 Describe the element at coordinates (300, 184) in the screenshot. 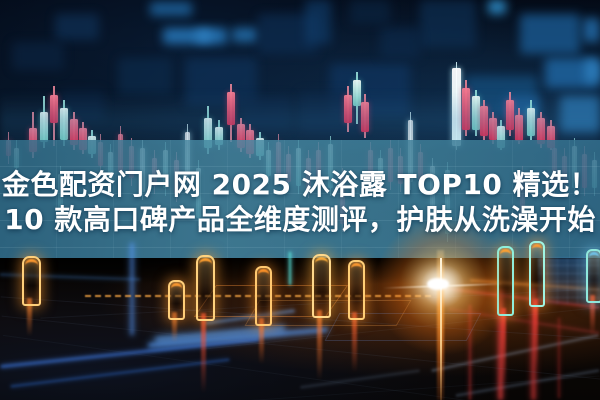

I see `banner-title-line1: 金色配资门户网 2025 沐浴露 TOP10 精选！` at that location.